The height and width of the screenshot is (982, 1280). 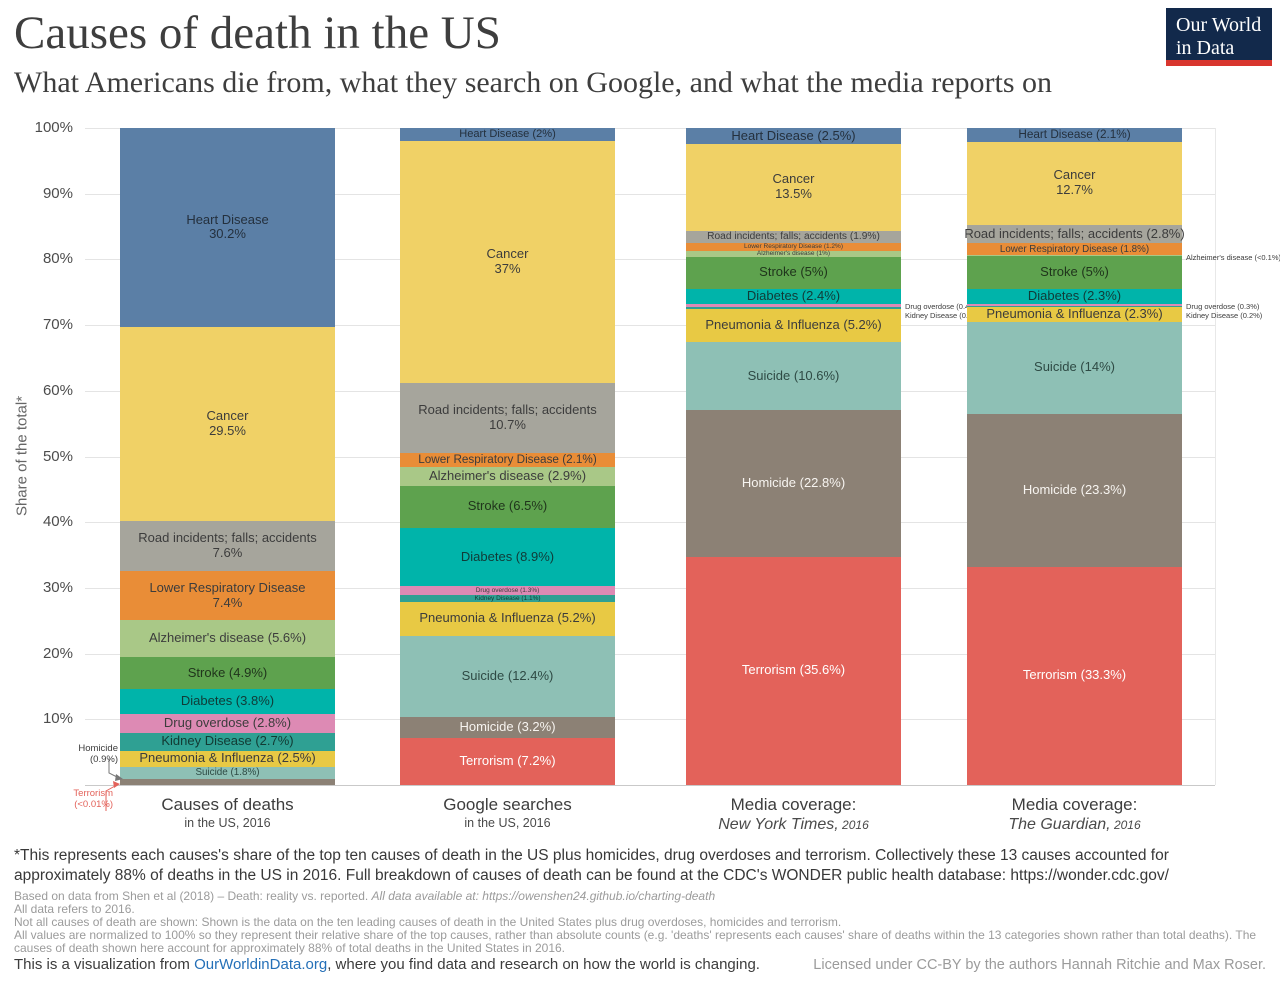 What do you see at coordinates (793, 482) in the screenshot?
I see `segment-label: Homicide (22.8%)` at bounding box center [793, 482].